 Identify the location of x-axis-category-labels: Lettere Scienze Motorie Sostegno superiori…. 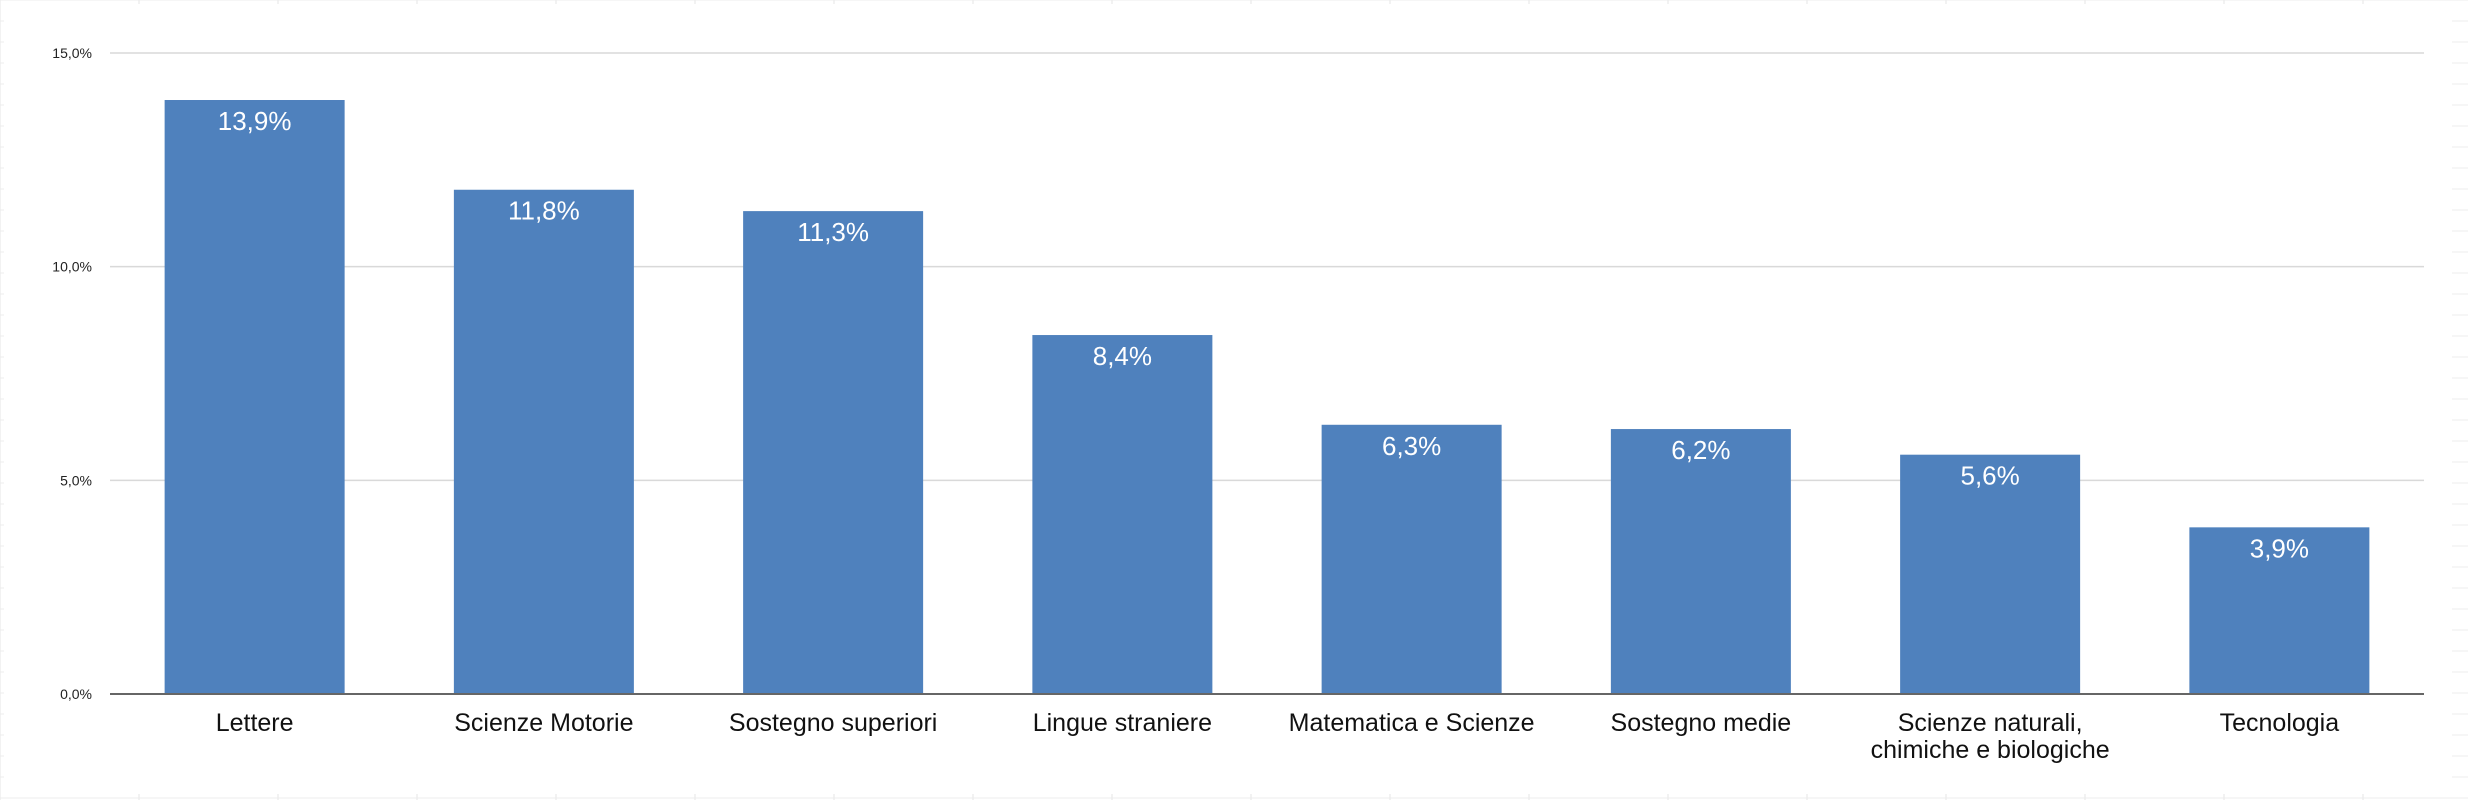
(1278, 736).